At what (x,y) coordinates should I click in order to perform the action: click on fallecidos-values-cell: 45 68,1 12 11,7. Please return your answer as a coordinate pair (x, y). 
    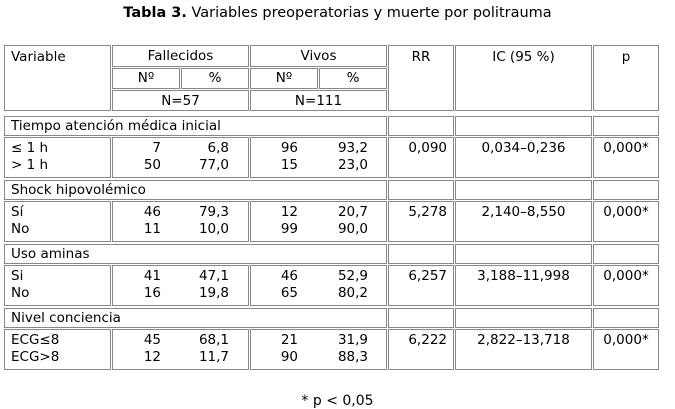
    Looking at the image, I should click on (180, 349).